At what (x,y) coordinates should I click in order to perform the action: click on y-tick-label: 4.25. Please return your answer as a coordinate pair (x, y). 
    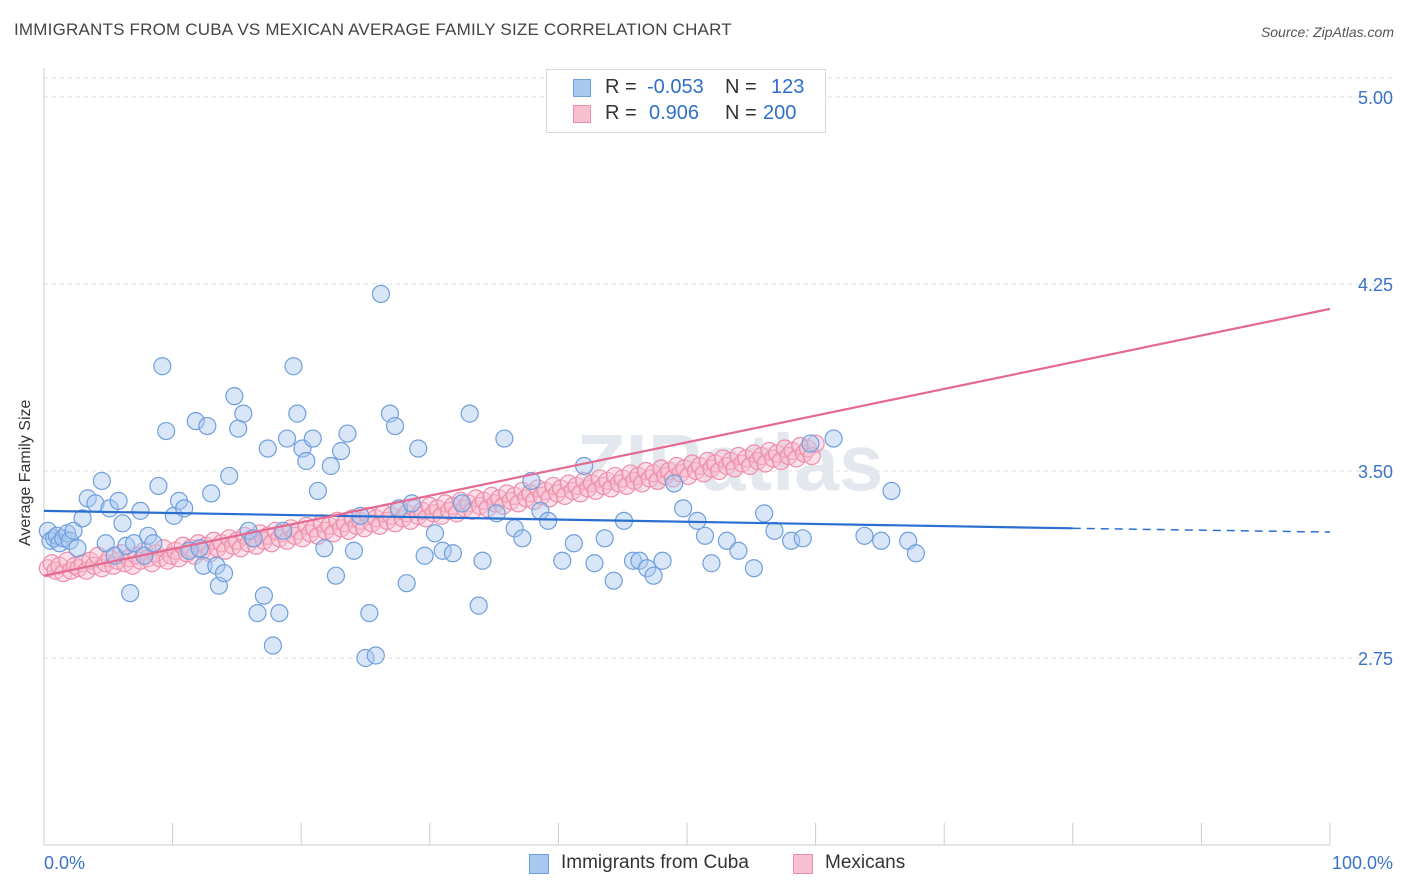
    Looking at the image, I should click on (1375, 285).